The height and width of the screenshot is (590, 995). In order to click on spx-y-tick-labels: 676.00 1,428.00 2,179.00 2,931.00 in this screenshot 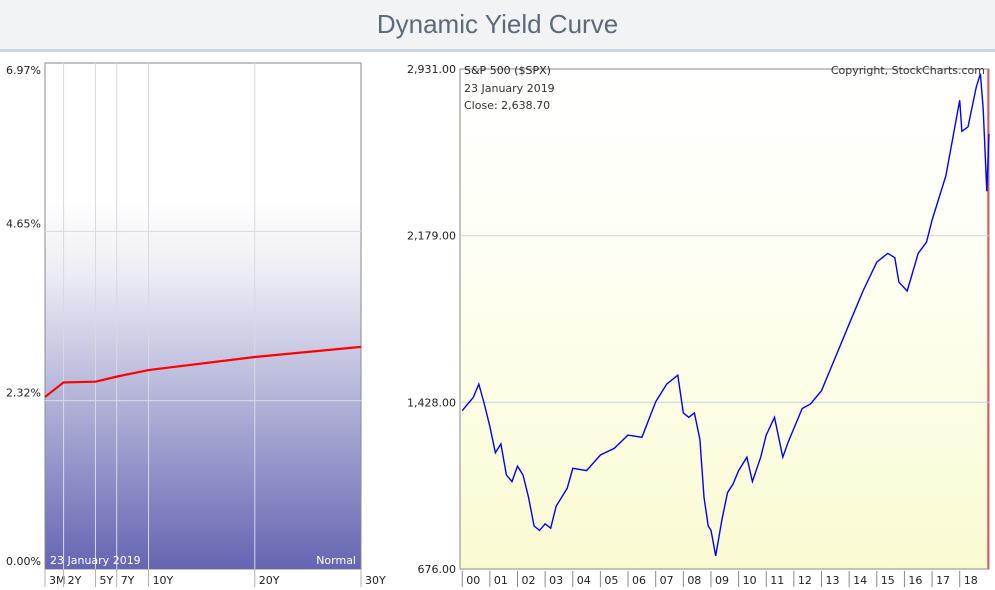, I will do `click(431, 319)`.